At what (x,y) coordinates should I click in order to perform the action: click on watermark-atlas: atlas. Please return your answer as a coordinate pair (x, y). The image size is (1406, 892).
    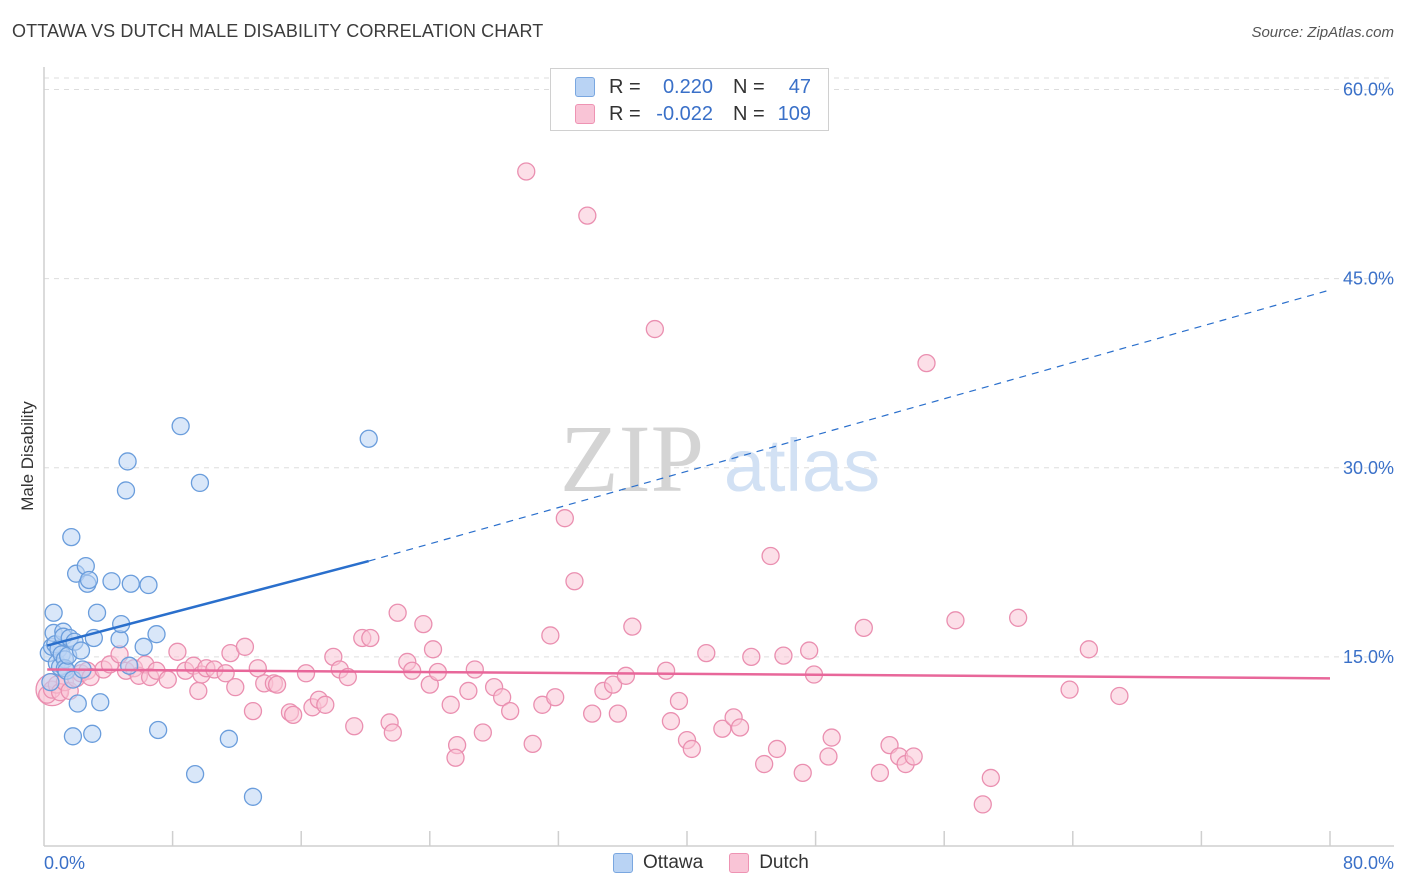
    Looking at the image, I should click on (802, 465).